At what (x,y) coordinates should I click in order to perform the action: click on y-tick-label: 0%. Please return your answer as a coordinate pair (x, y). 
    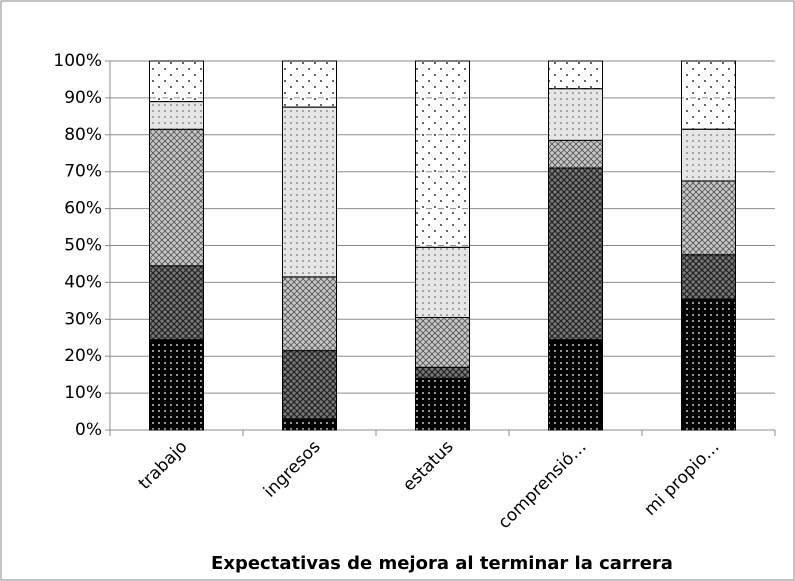
    Looking at the image, I should click on (88, 430).